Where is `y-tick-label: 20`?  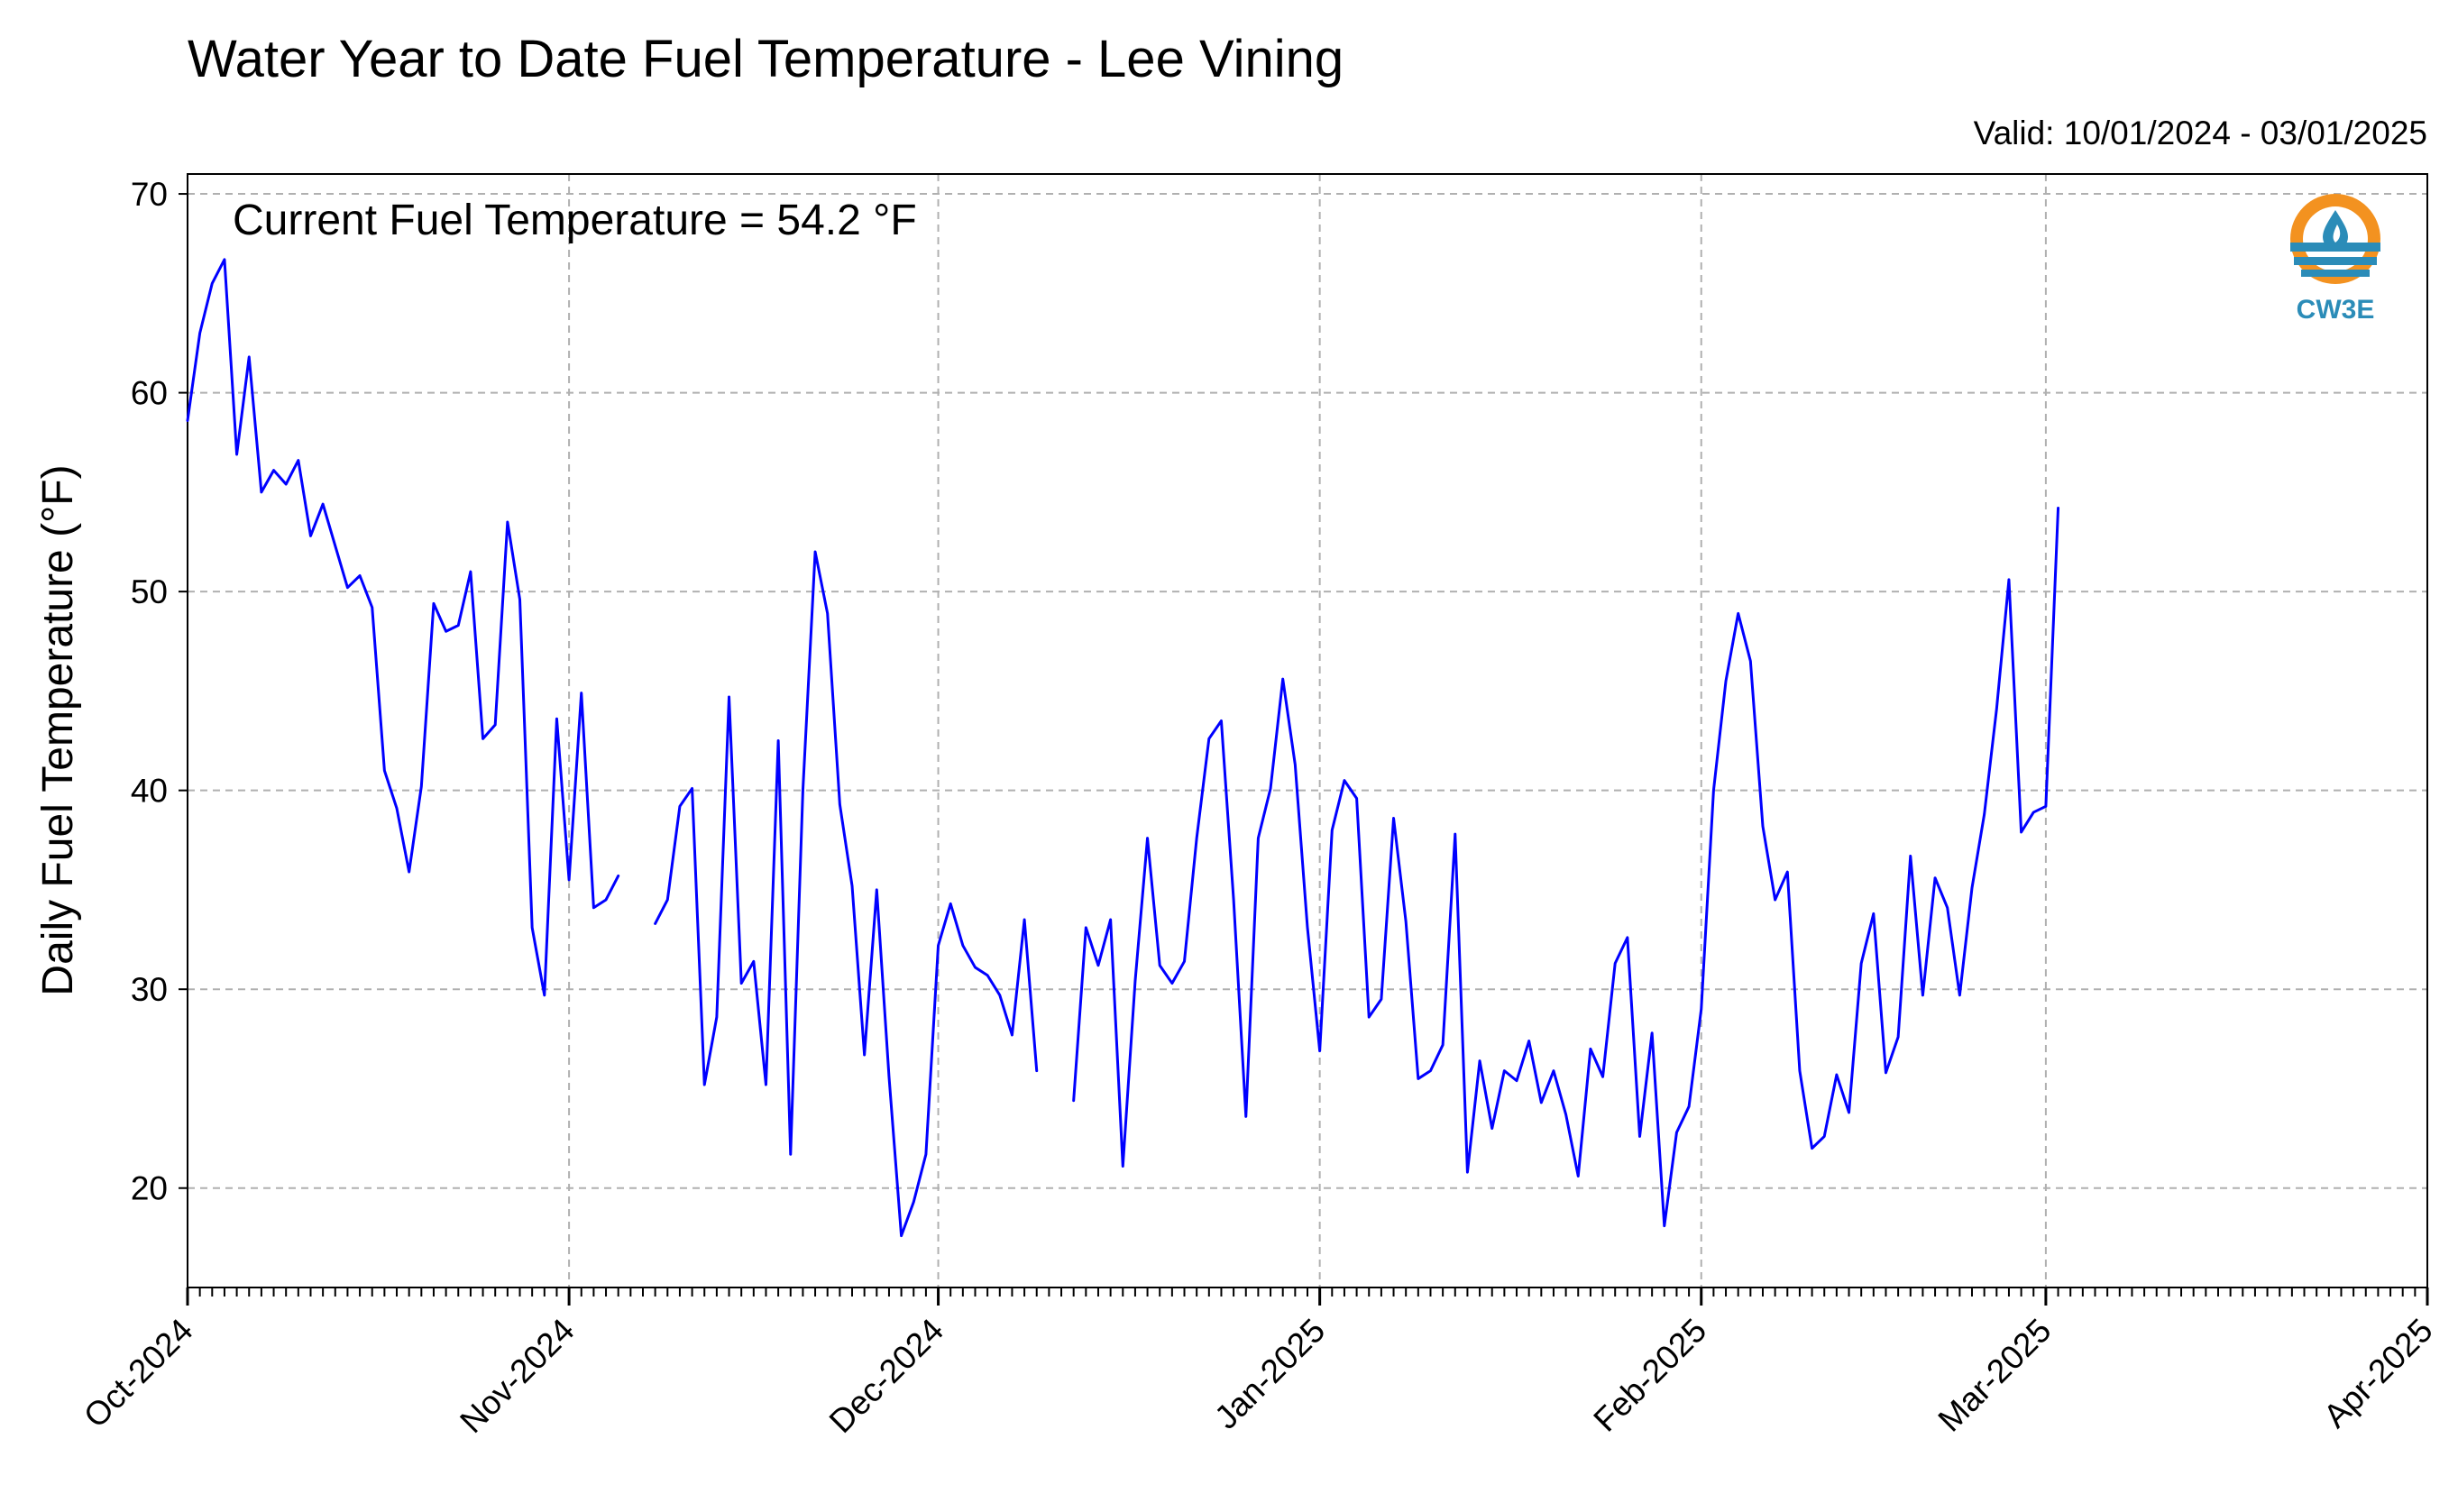 y-tick-label: 20 is located at coordinates (149, 1188).